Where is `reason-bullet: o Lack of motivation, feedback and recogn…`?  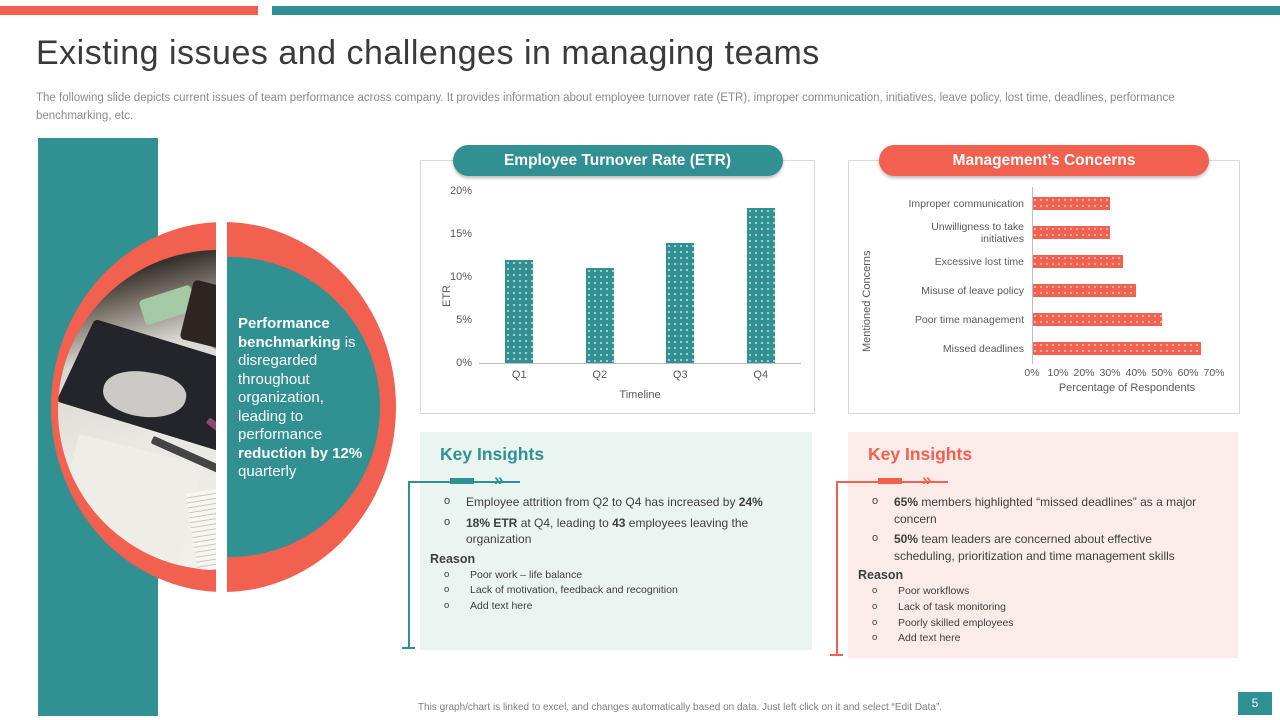 reason-bullet: o Lack of motivation, feedback and recogn… is located at coordinates (614, 591).